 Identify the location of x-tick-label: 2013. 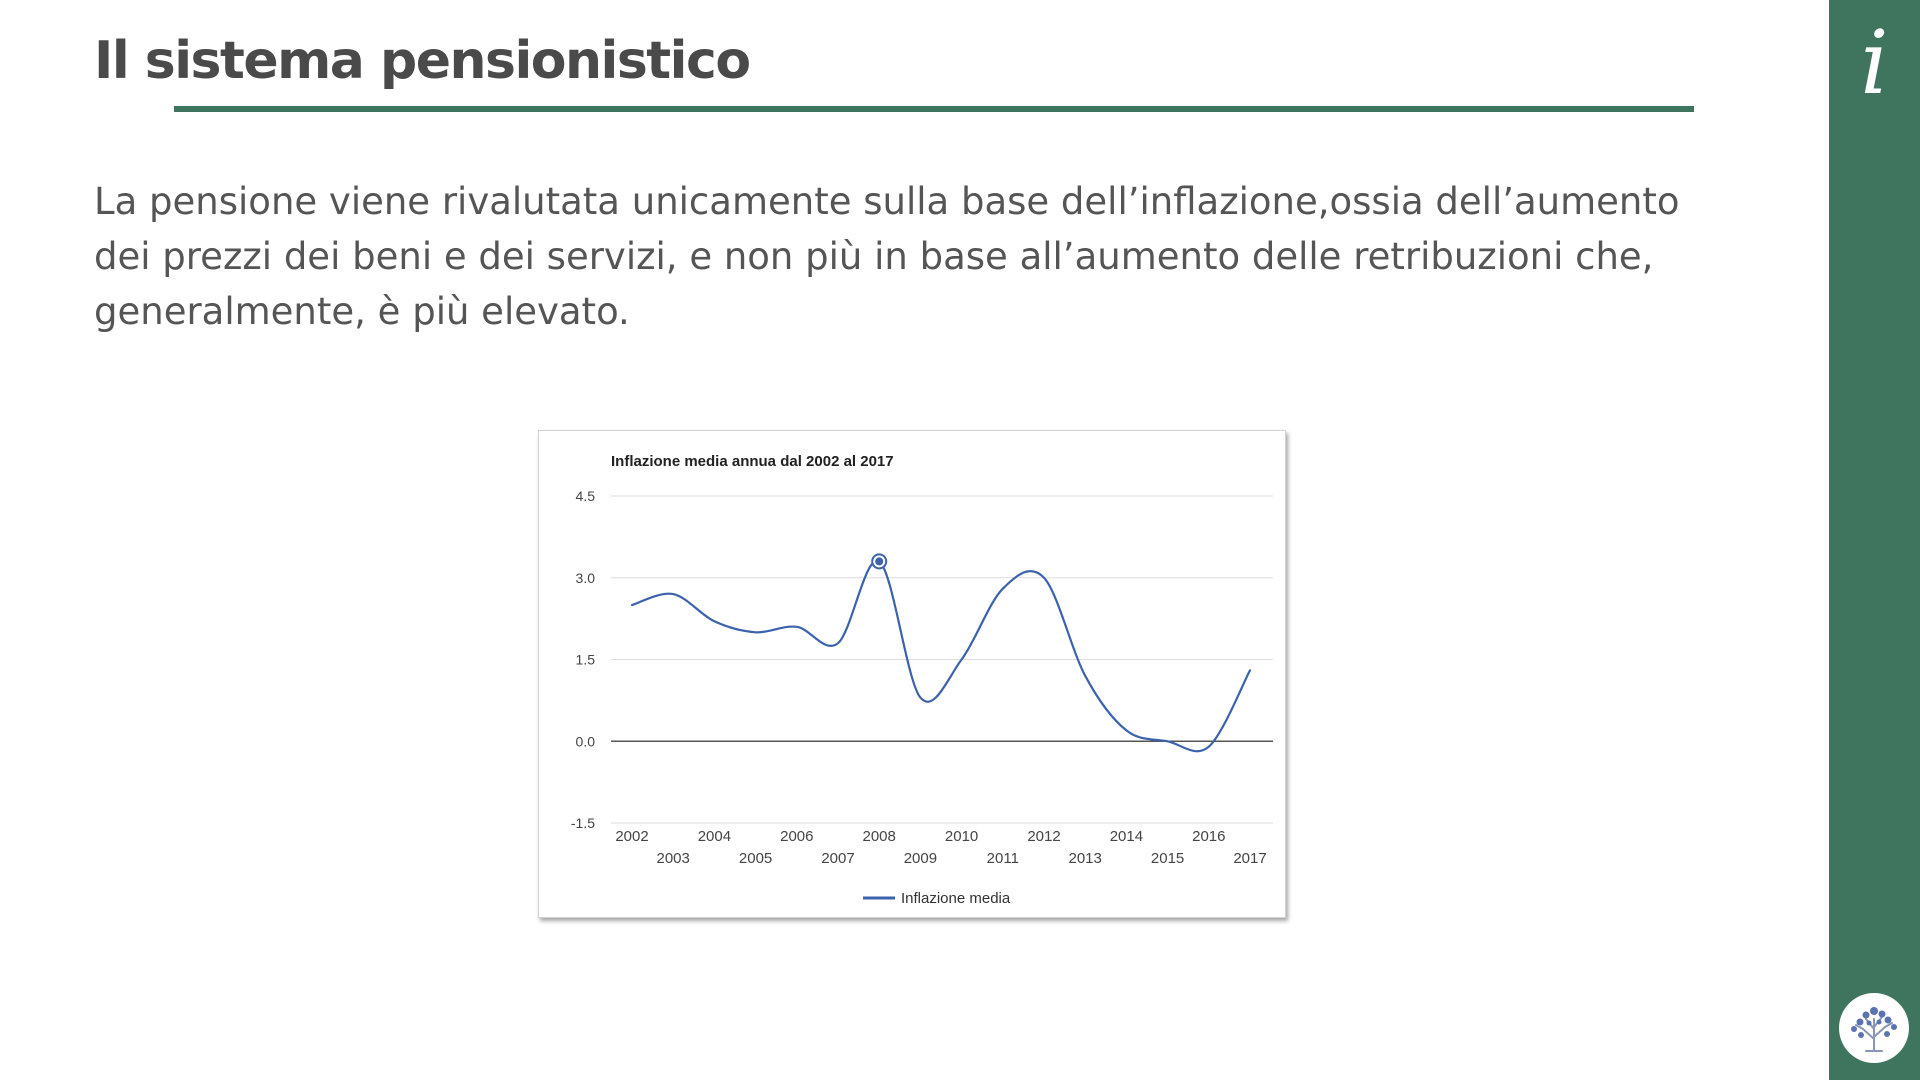
(1085, 858).